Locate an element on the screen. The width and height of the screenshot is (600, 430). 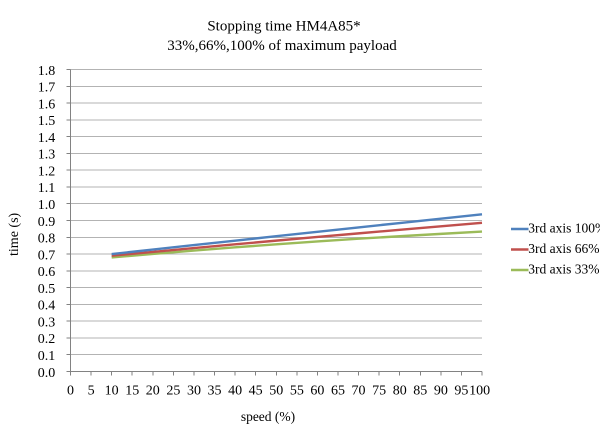
svg-text: 1.8 is located at coordinates (47, 71).